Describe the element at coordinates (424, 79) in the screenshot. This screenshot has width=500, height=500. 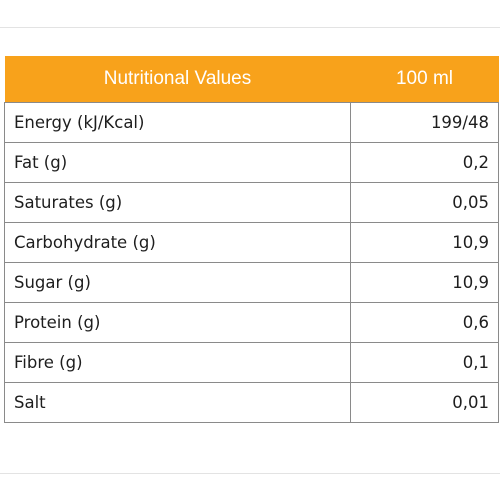
I see `header-per-100ml: 100 ml` at that location.